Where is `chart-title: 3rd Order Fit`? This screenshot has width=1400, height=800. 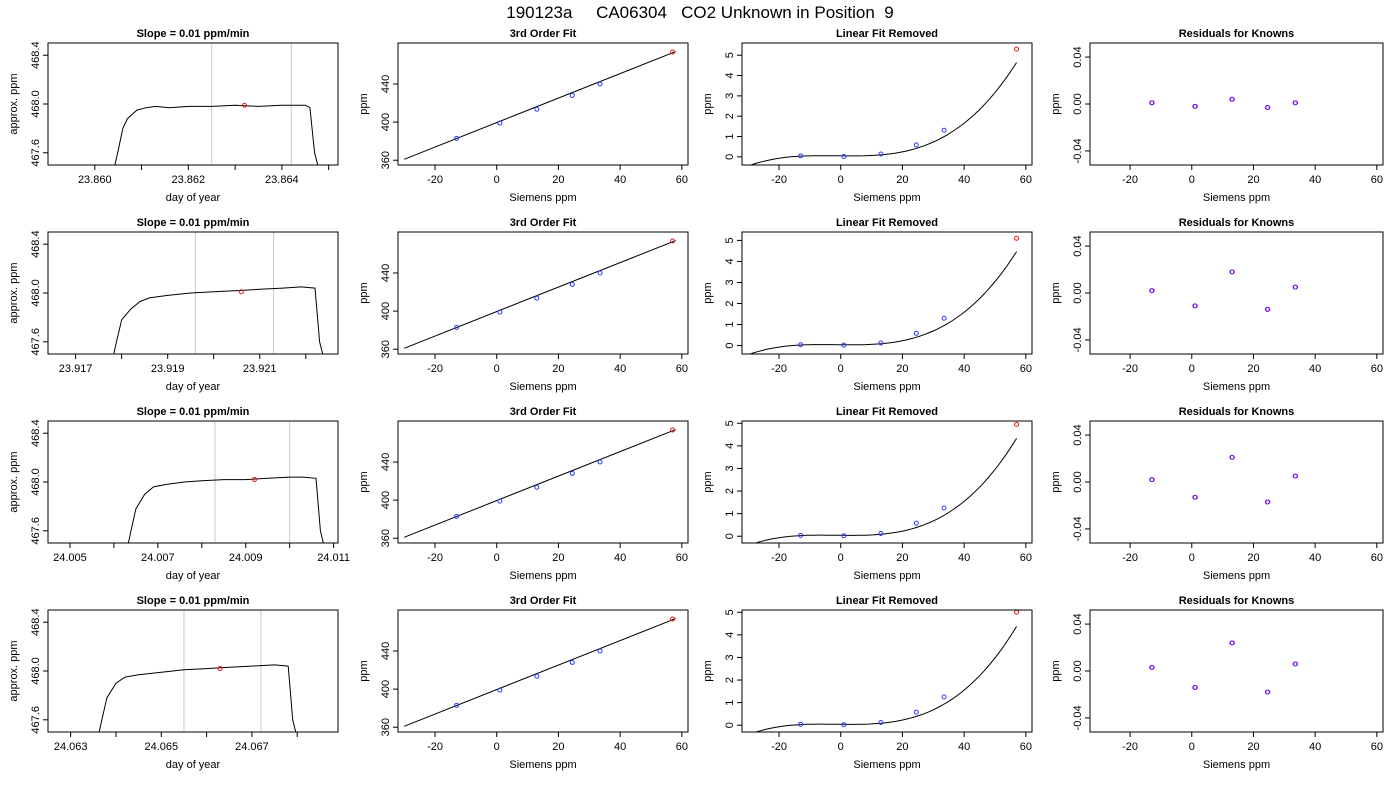 chart-title: 3rd Order Fit is located at coordinates (543, 34).